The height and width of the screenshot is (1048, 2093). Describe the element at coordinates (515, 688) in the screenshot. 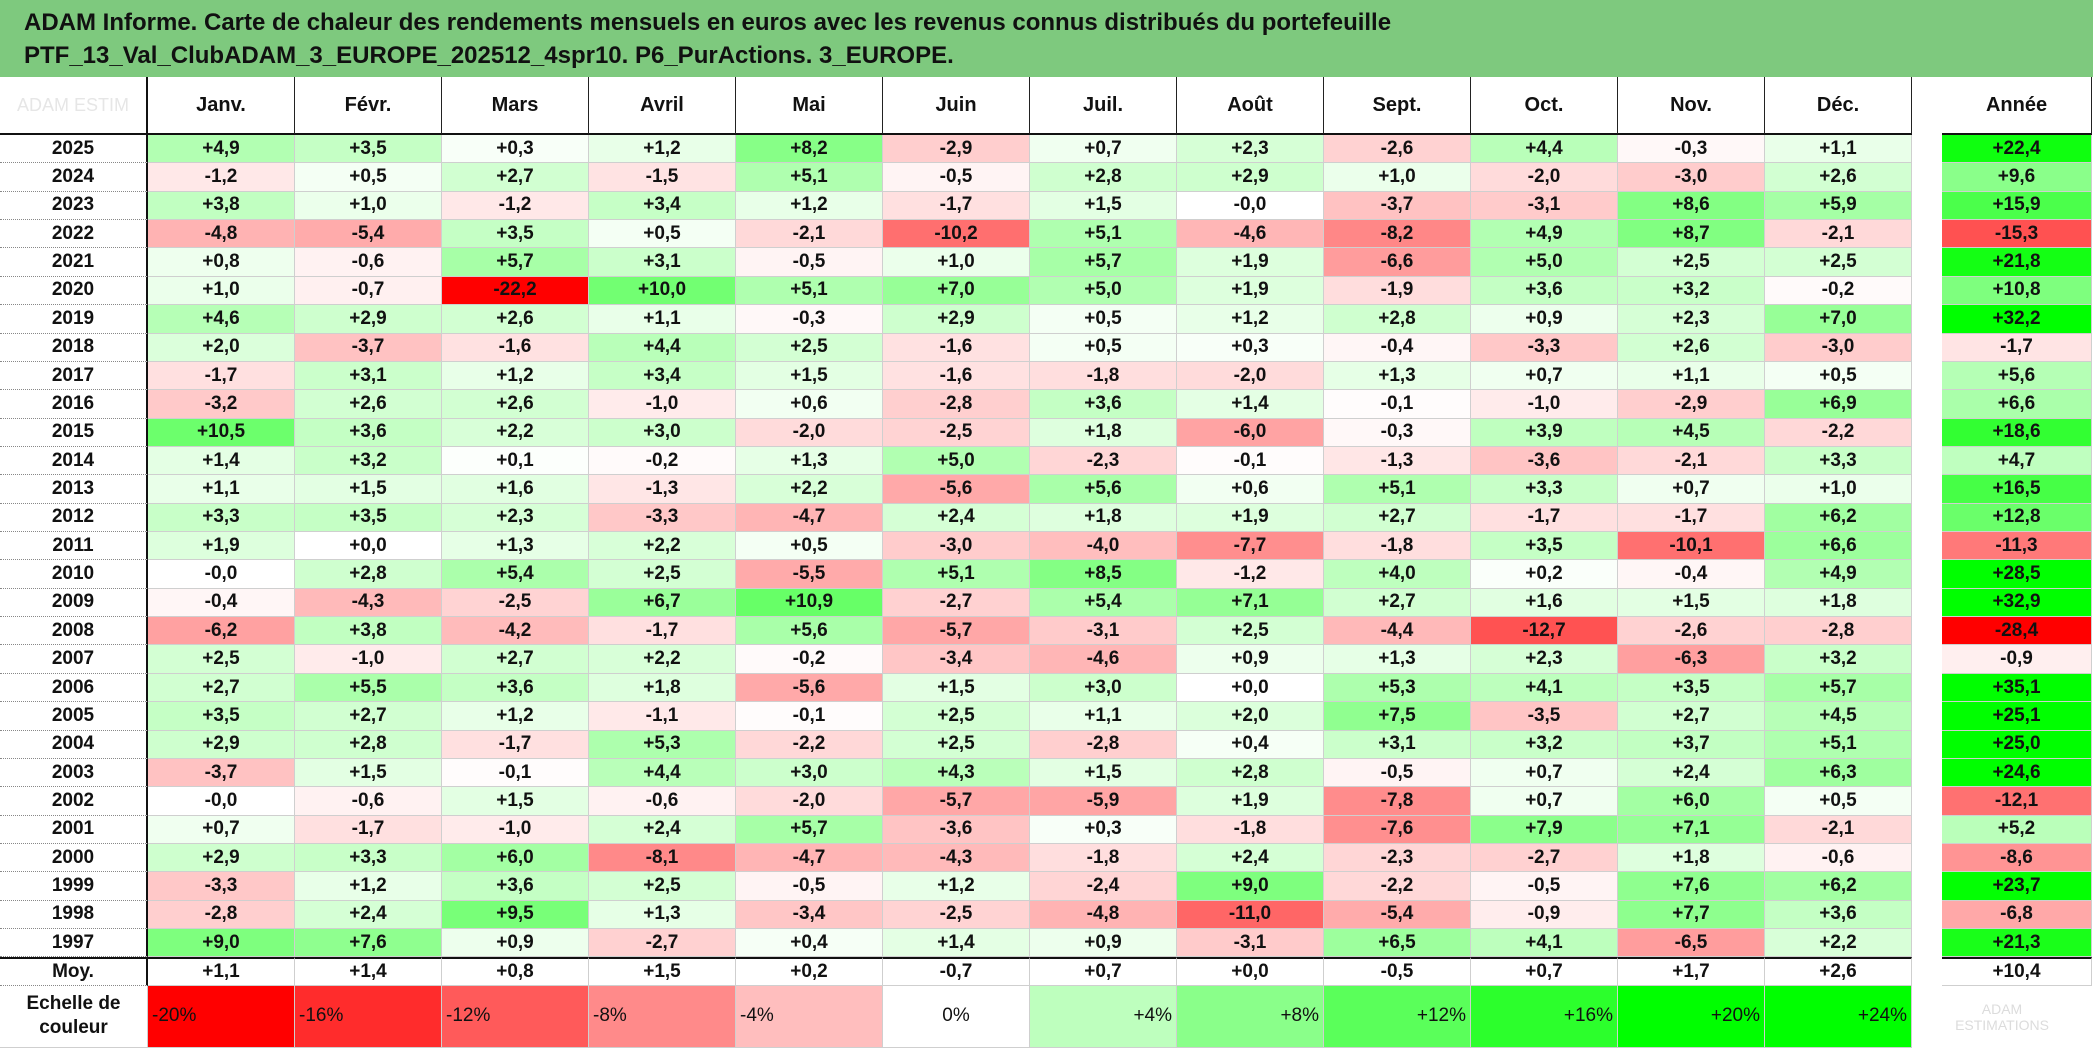

I see `heatmap-cell: +3,6` at that location.